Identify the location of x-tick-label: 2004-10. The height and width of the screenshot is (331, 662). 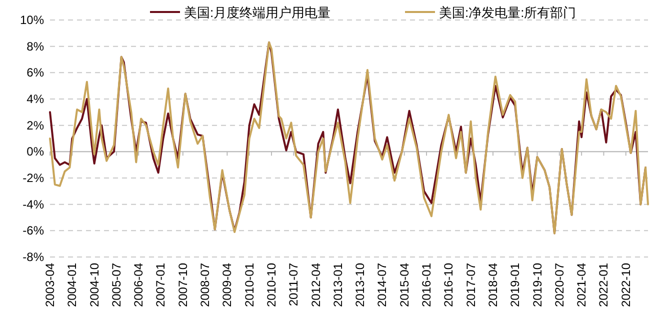
(94, 285).